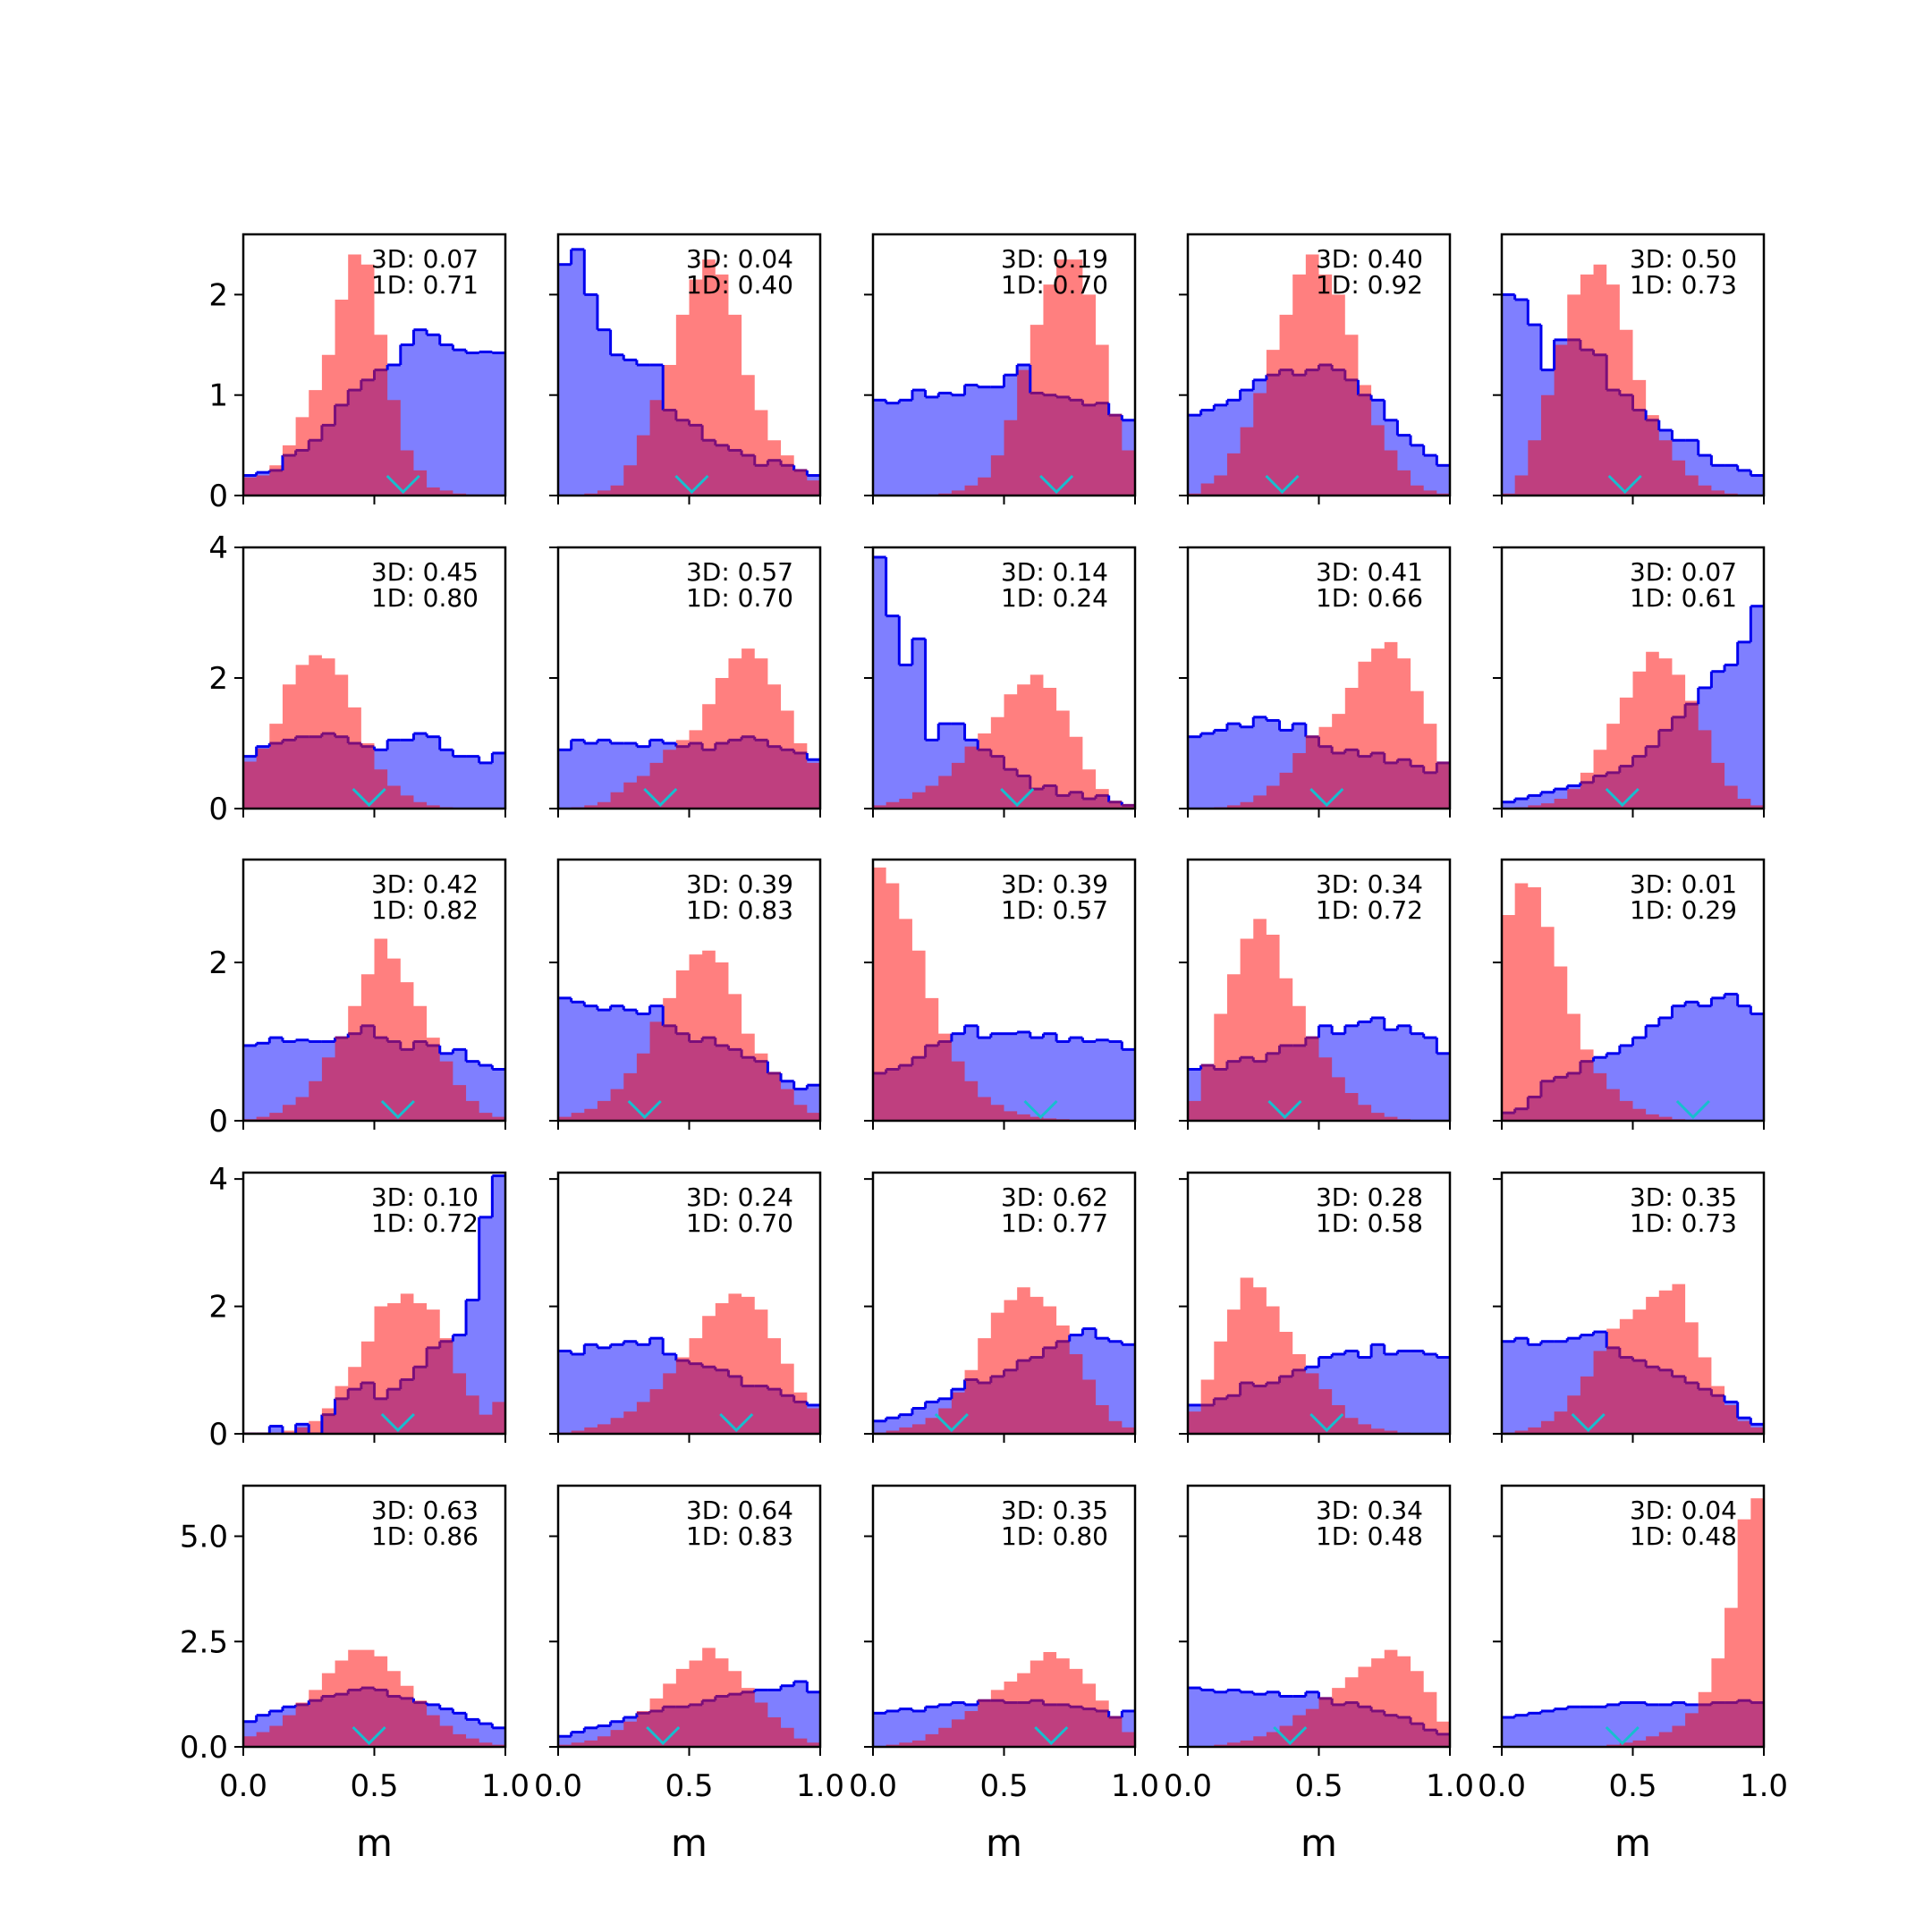 The image size is (1932, 1932). I want to click on annotation-1d: 1D: 0.71, so click(425, 285).